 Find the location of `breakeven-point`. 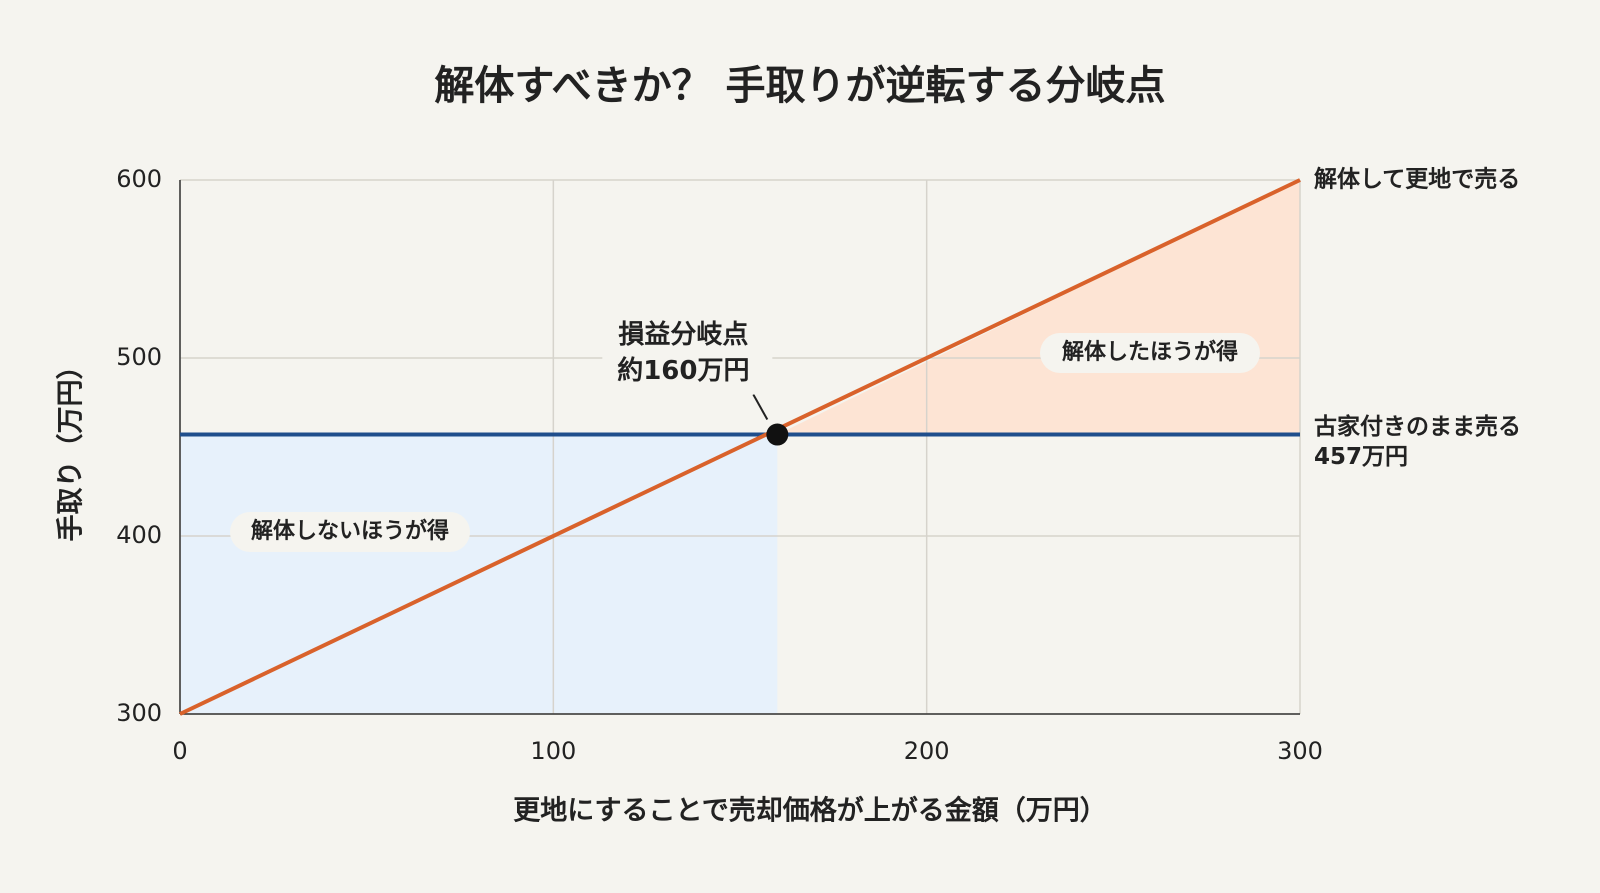

breakeven-point is located at coordinates (777, 434).